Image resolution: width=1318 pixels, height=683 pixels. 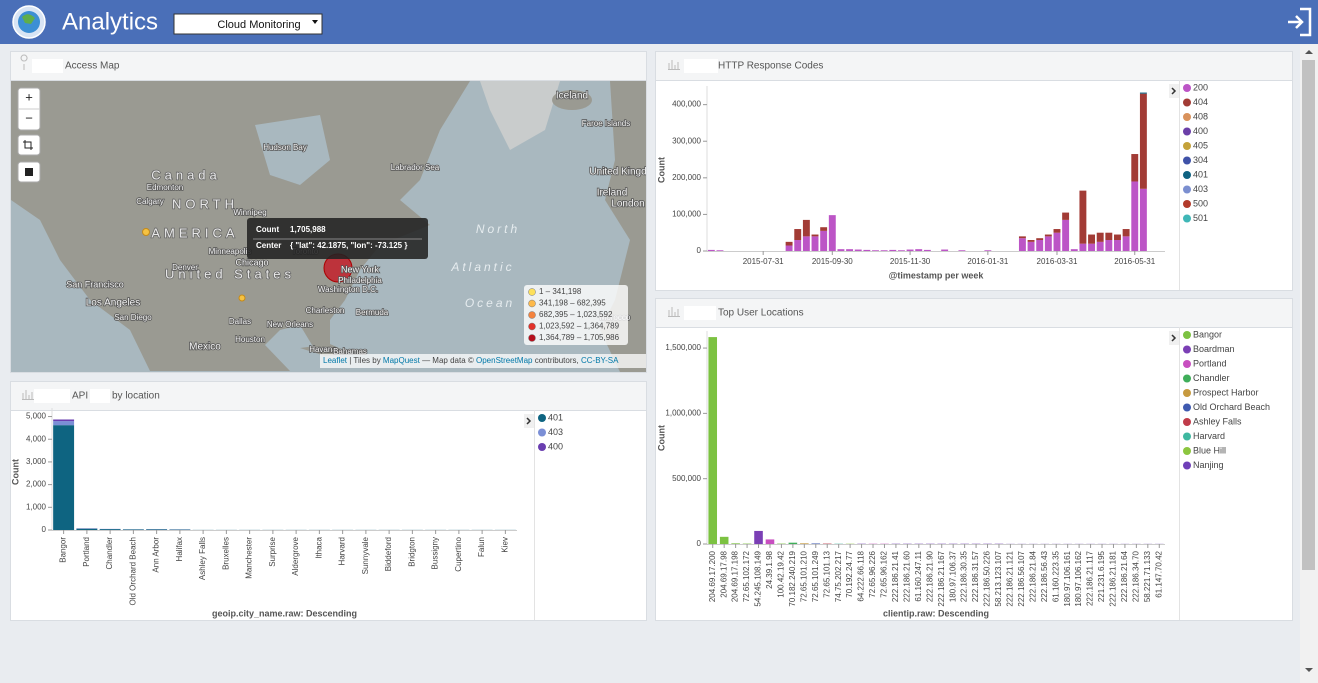 What do you see at coordinates (600, 360) in the screenshot?
I see `link: CC-BY-SA` at bounding box center [600, 360].